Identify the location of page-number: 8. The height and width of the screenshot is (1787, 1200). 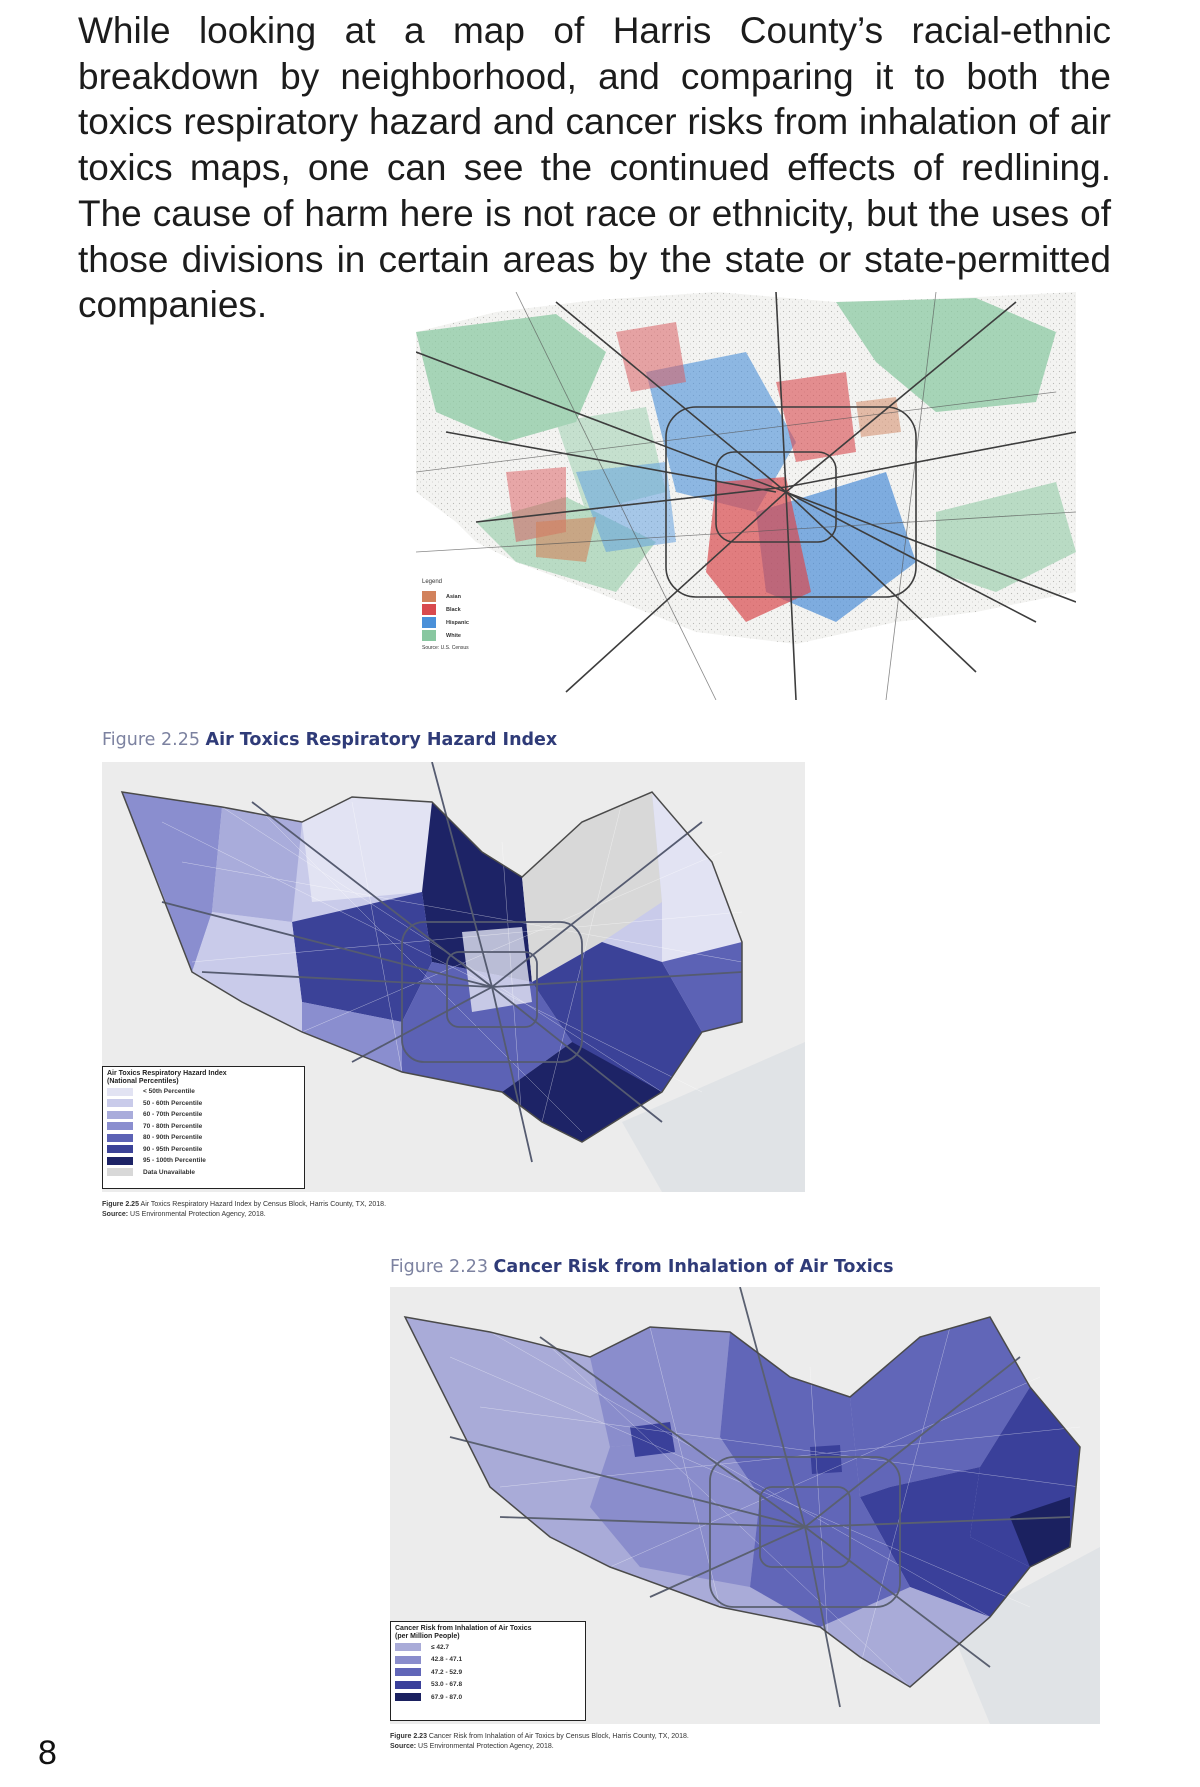
(47, 1753).